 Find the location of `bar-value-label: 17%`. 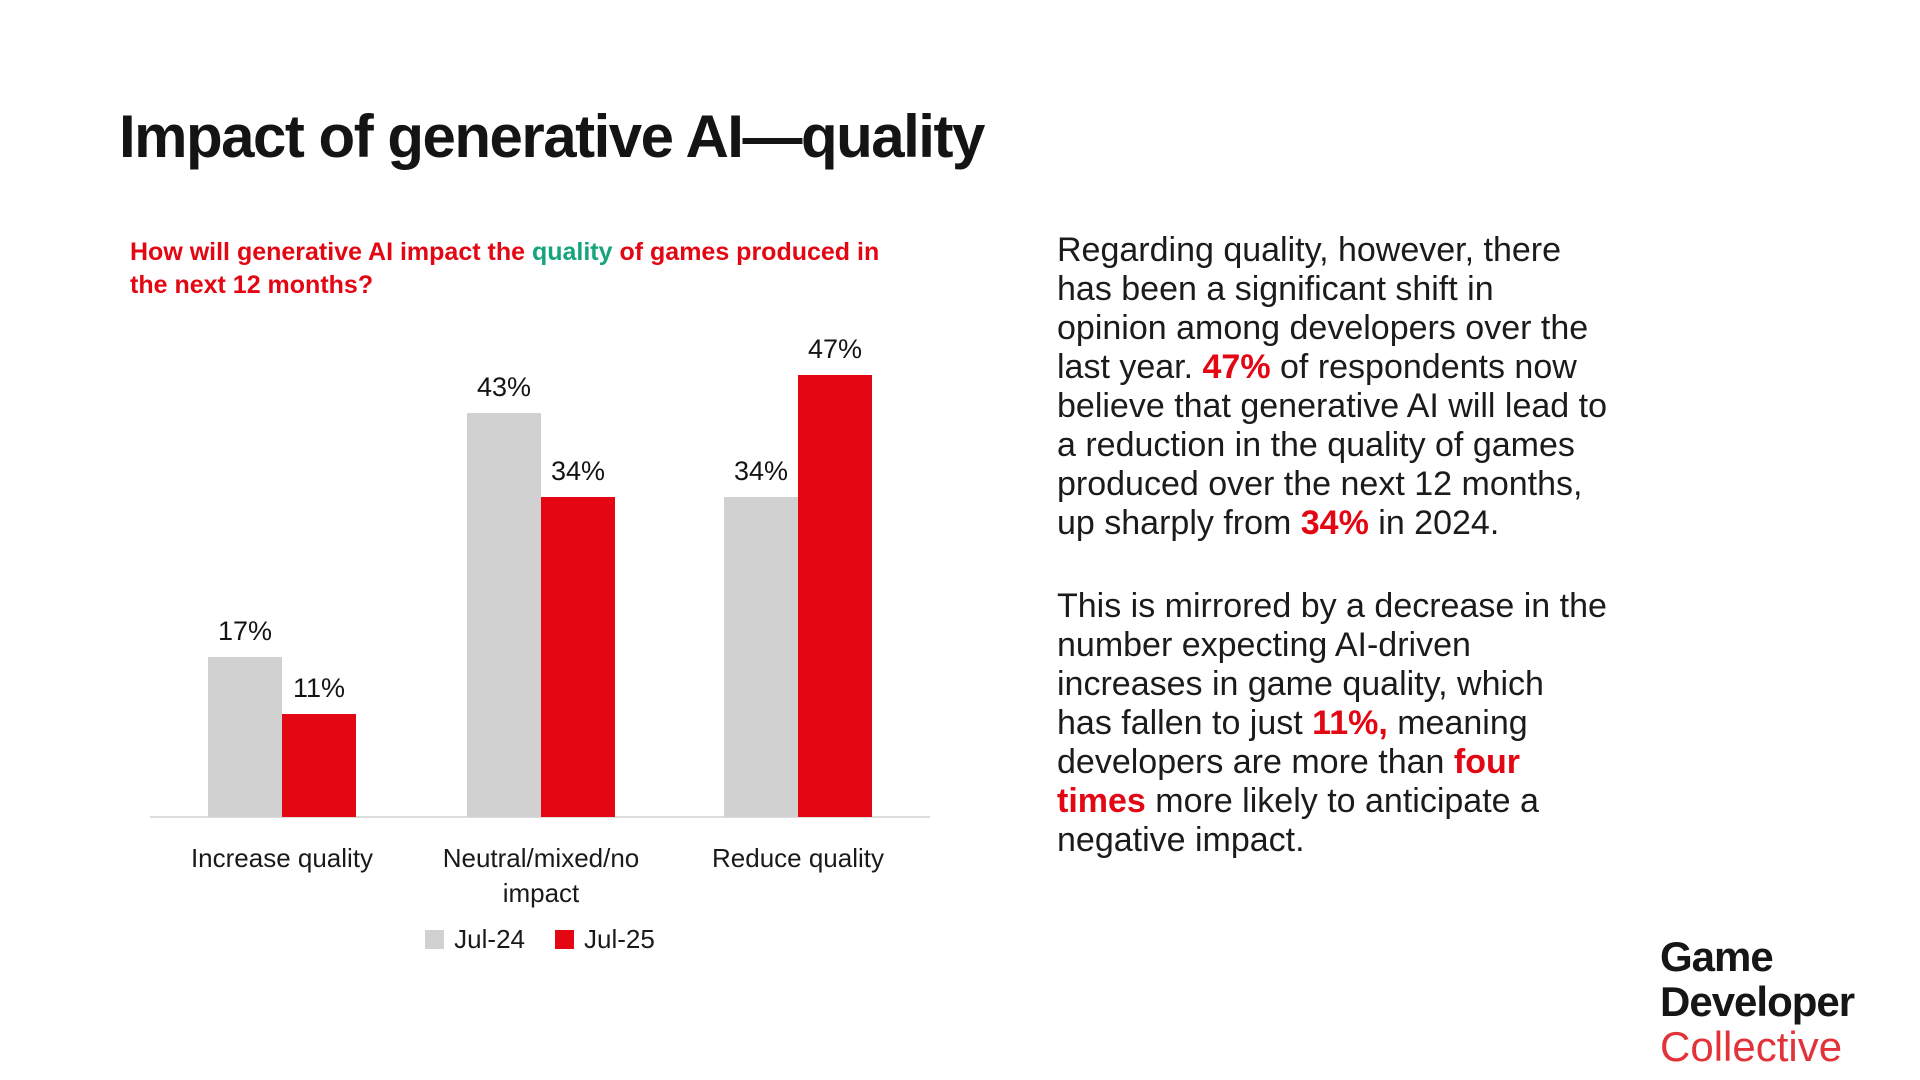

bar-value-label: 17% is located at coordinates (245, 631).